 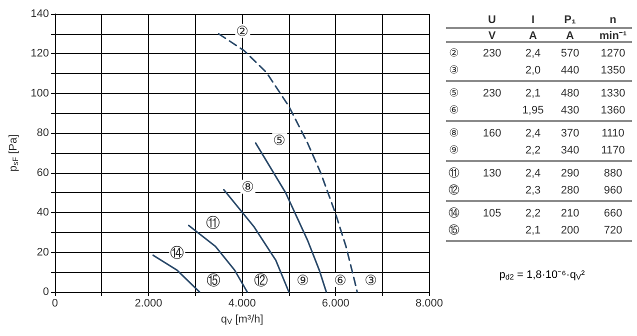 I want to click on x-tick-label: 2.000, so click(x=148, y=304).